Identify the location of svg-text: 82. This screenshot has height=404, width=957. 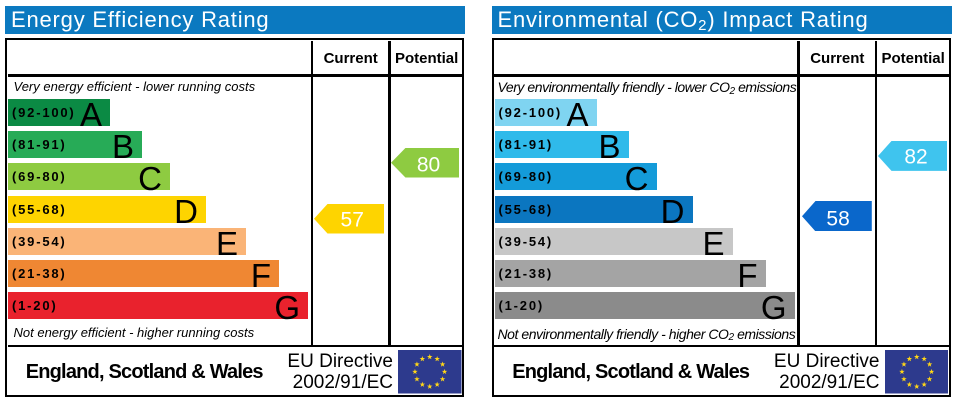
(916, 156).